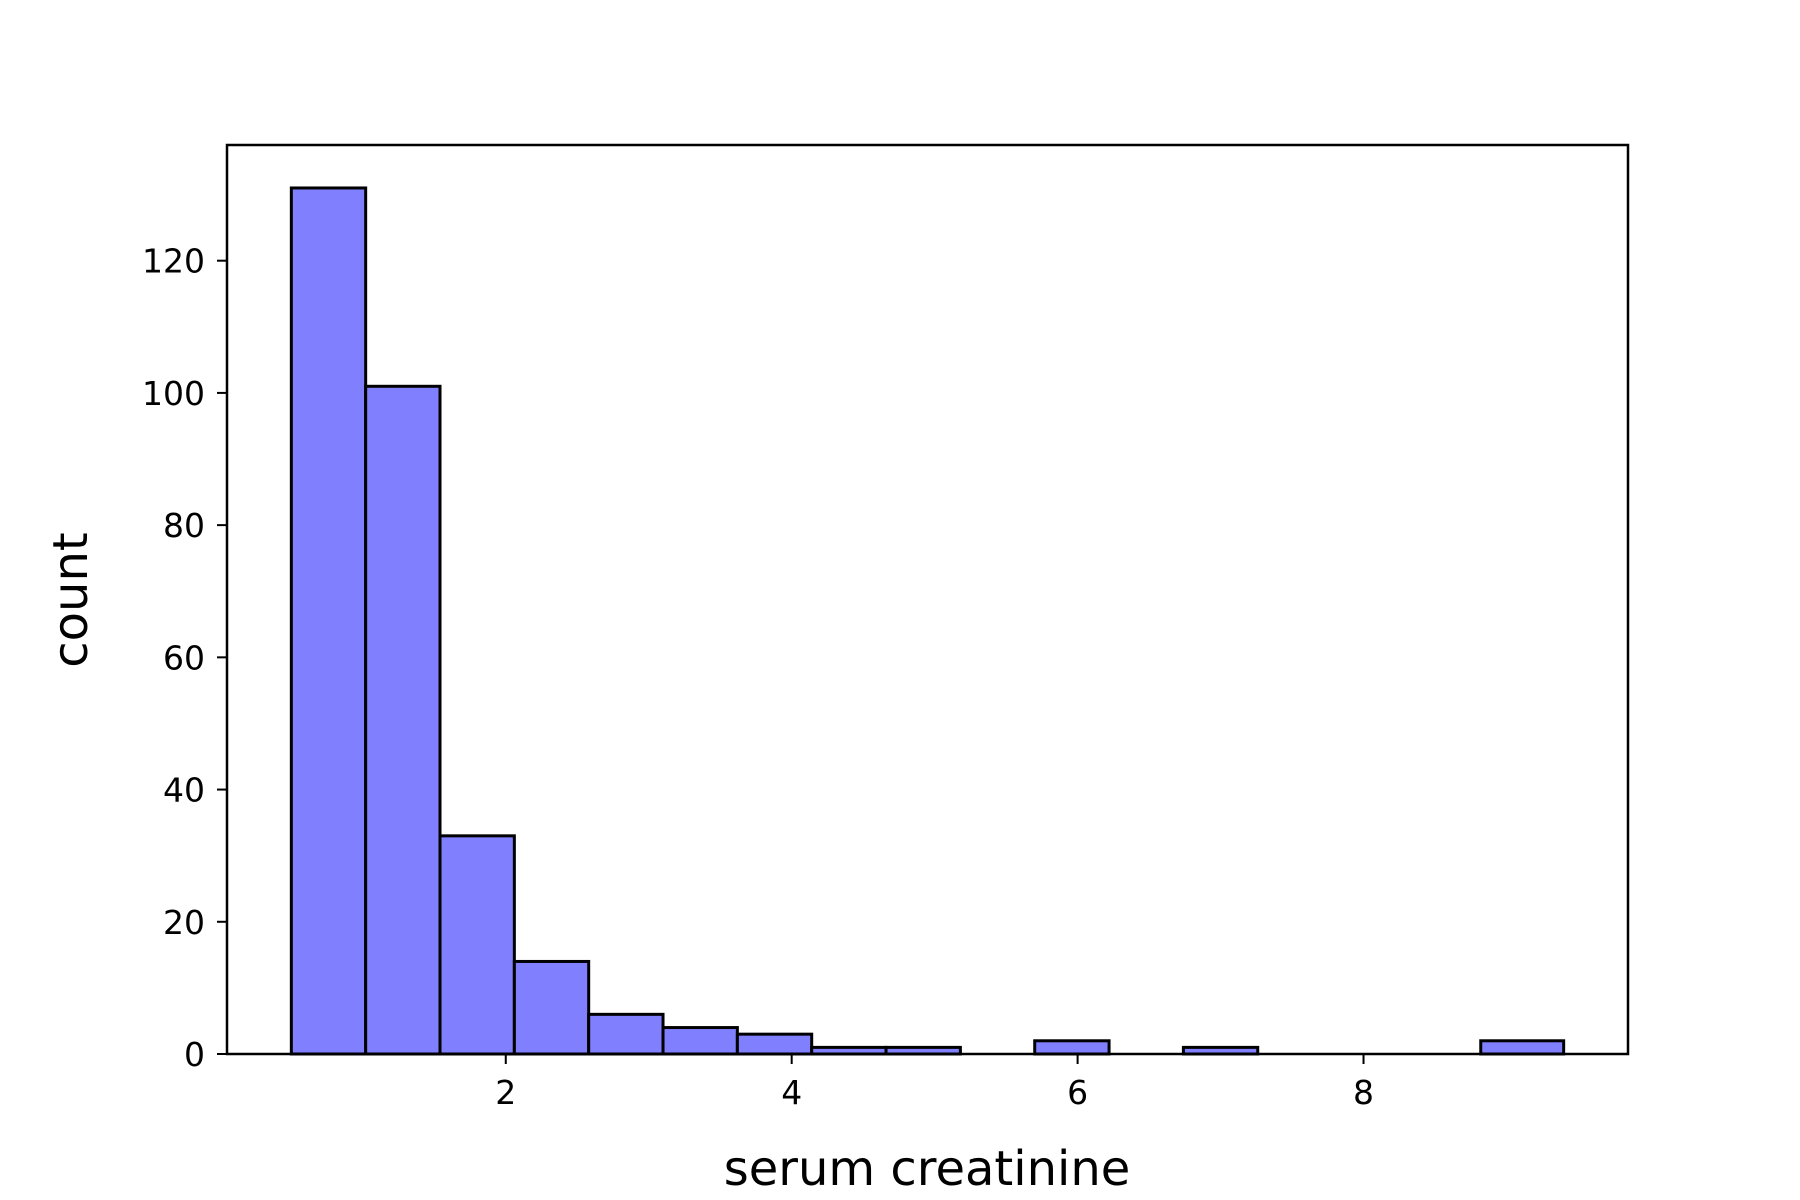 This screenshot has height=1200, width=1800. Describe the element at coordinates (194, 1054) in the screenshot. I see `y-tick-label: 0` at that location.